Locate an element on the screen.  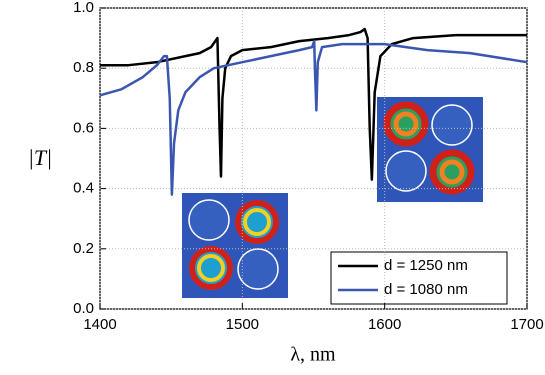
x-tick-label: 1400 is located at coordinates (99, 324).